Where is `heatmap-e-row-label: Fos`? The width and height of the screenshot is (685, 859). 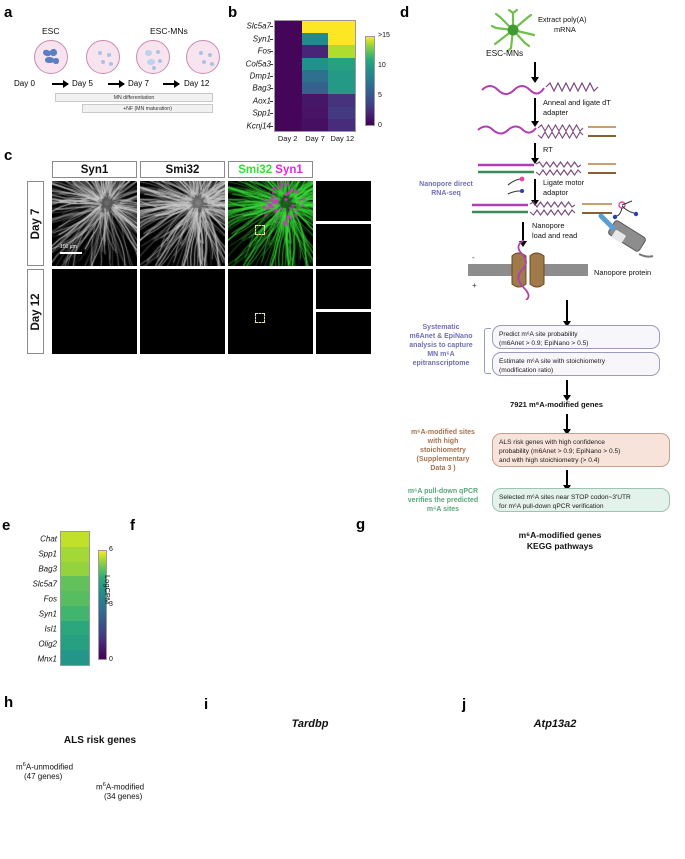 heatmap-e-row-label: Fos is located at coordinates (50, 598).